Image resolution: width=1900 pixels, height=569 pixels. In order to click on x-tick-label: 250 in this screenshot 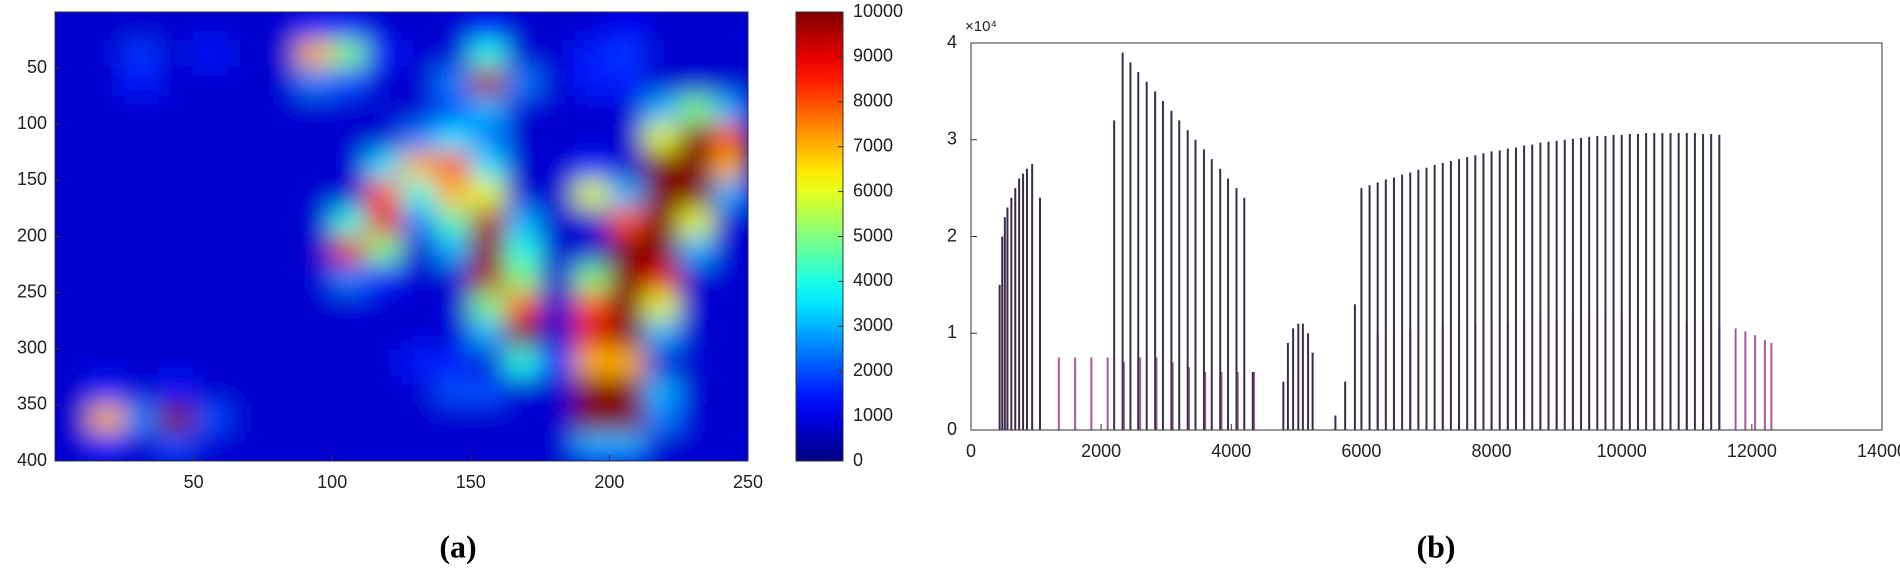, I will do `click(748, 482)`.